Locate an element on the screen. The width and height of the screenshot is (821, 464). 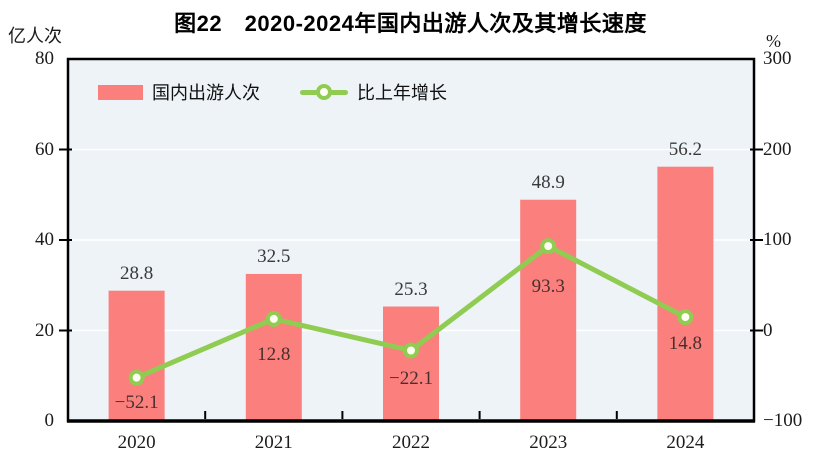
growth-value-label: 93.3 is located at coordinates (548, 287).